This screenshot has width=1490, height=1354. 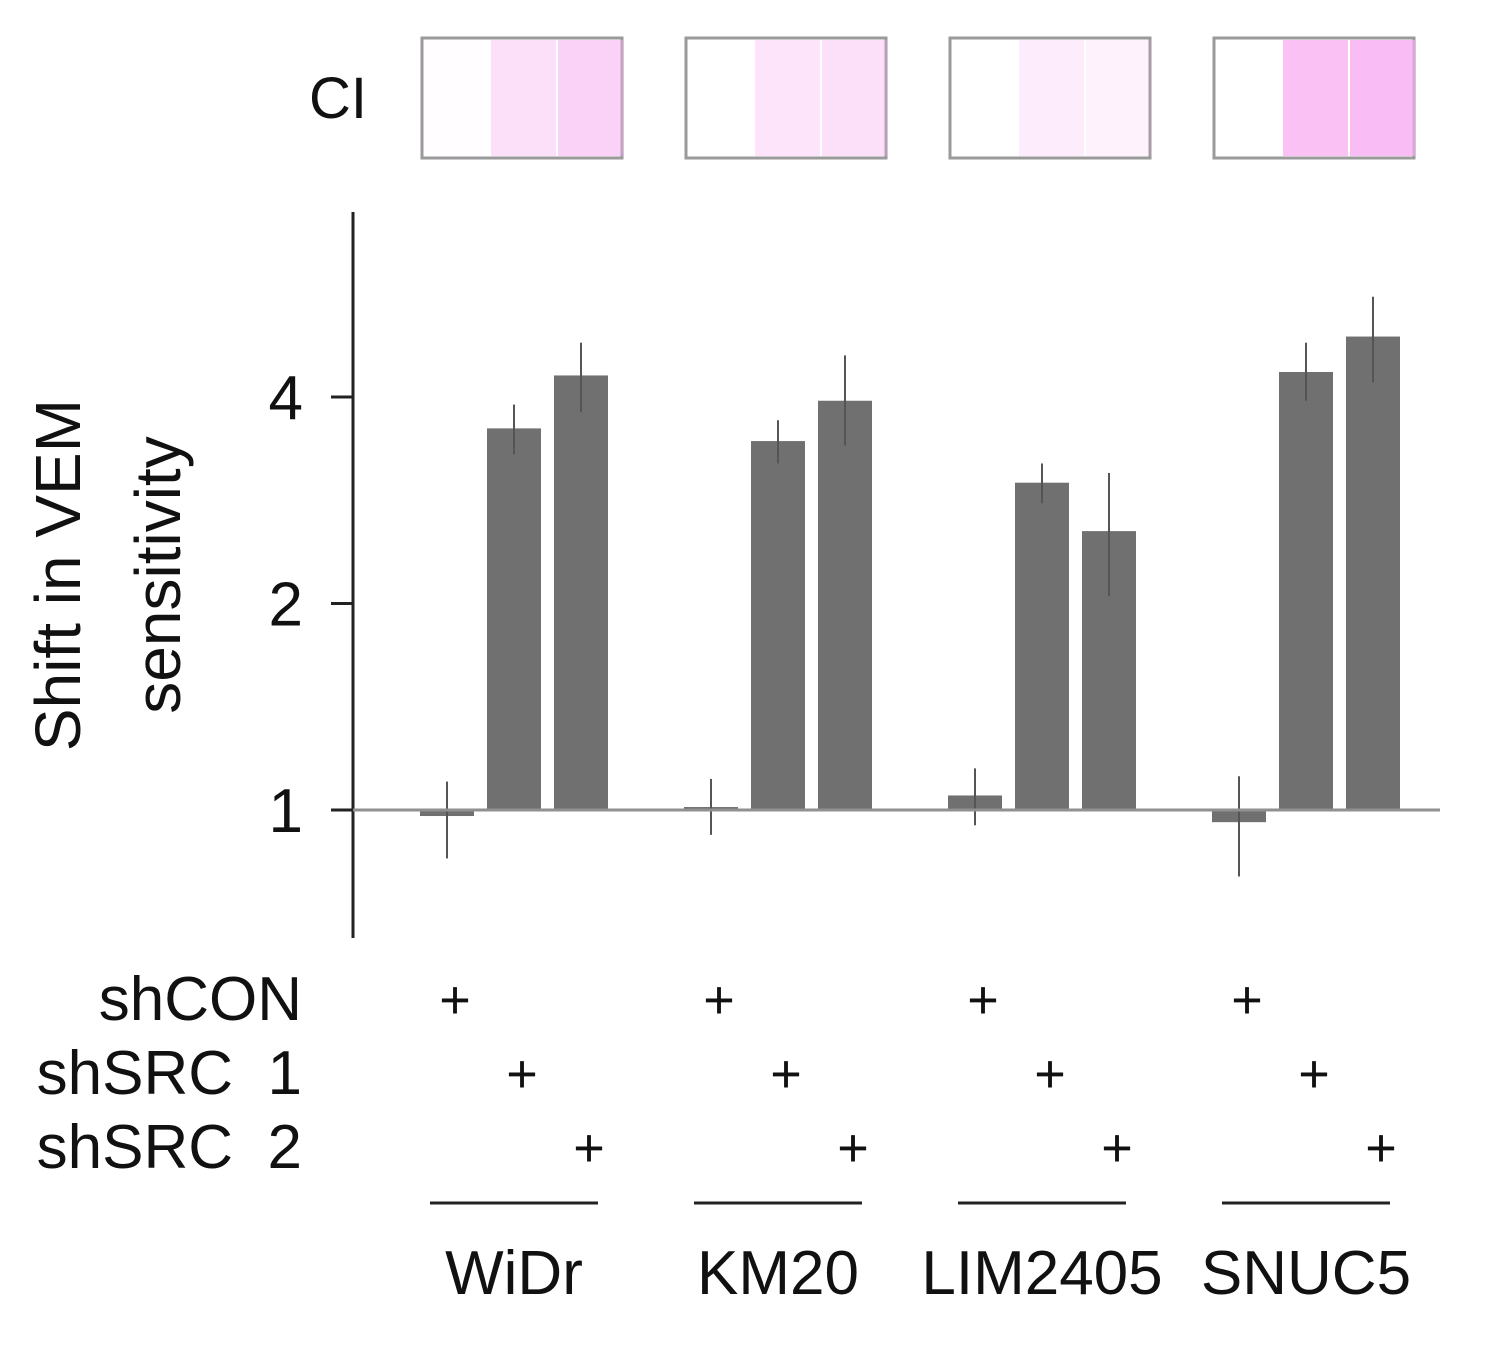 What do you see at coordinates (169, 1073) in the screenshot?
I see `condition-label-shsrc1: shSRC 1` at bounding box center [169, 1073].